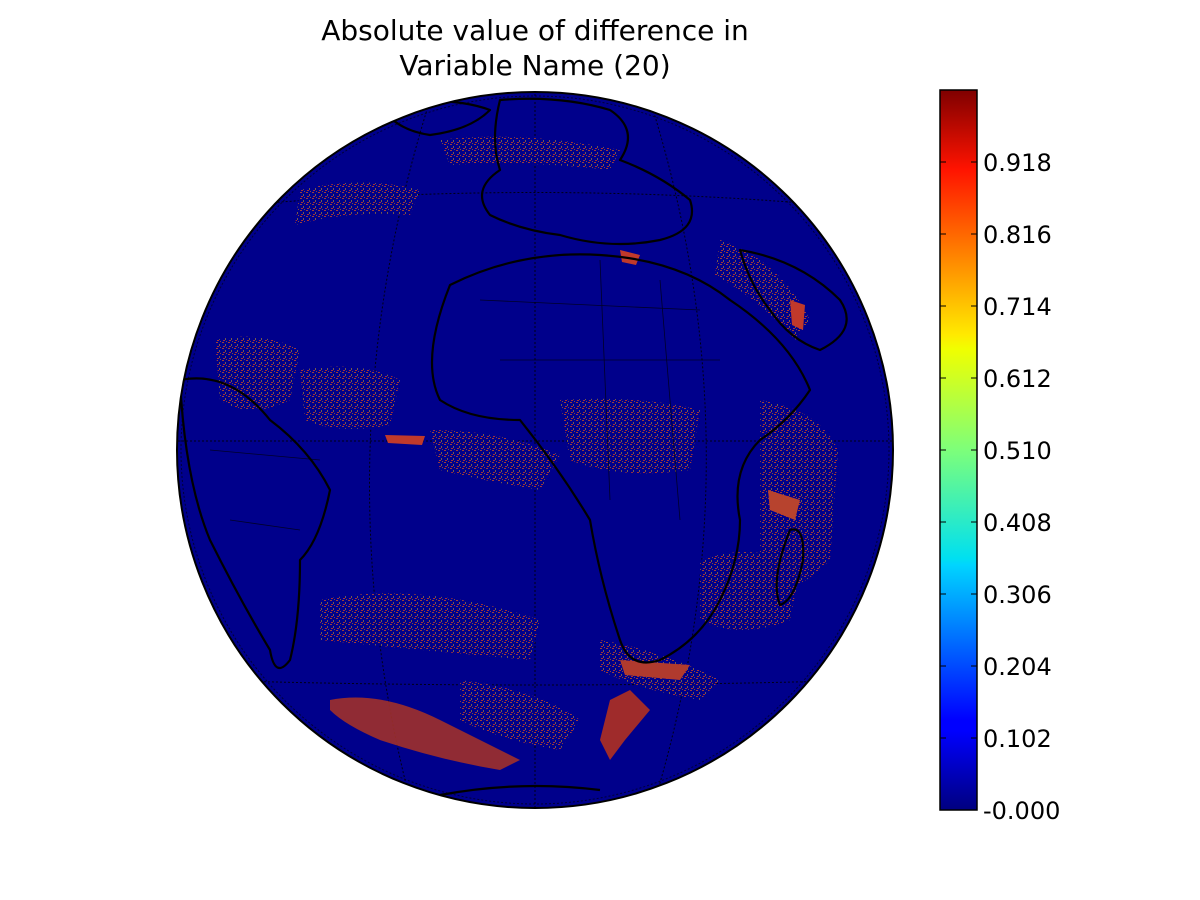  Describe the element at coordinates (464, 395) in the screenshot. I see `borders` at that location.